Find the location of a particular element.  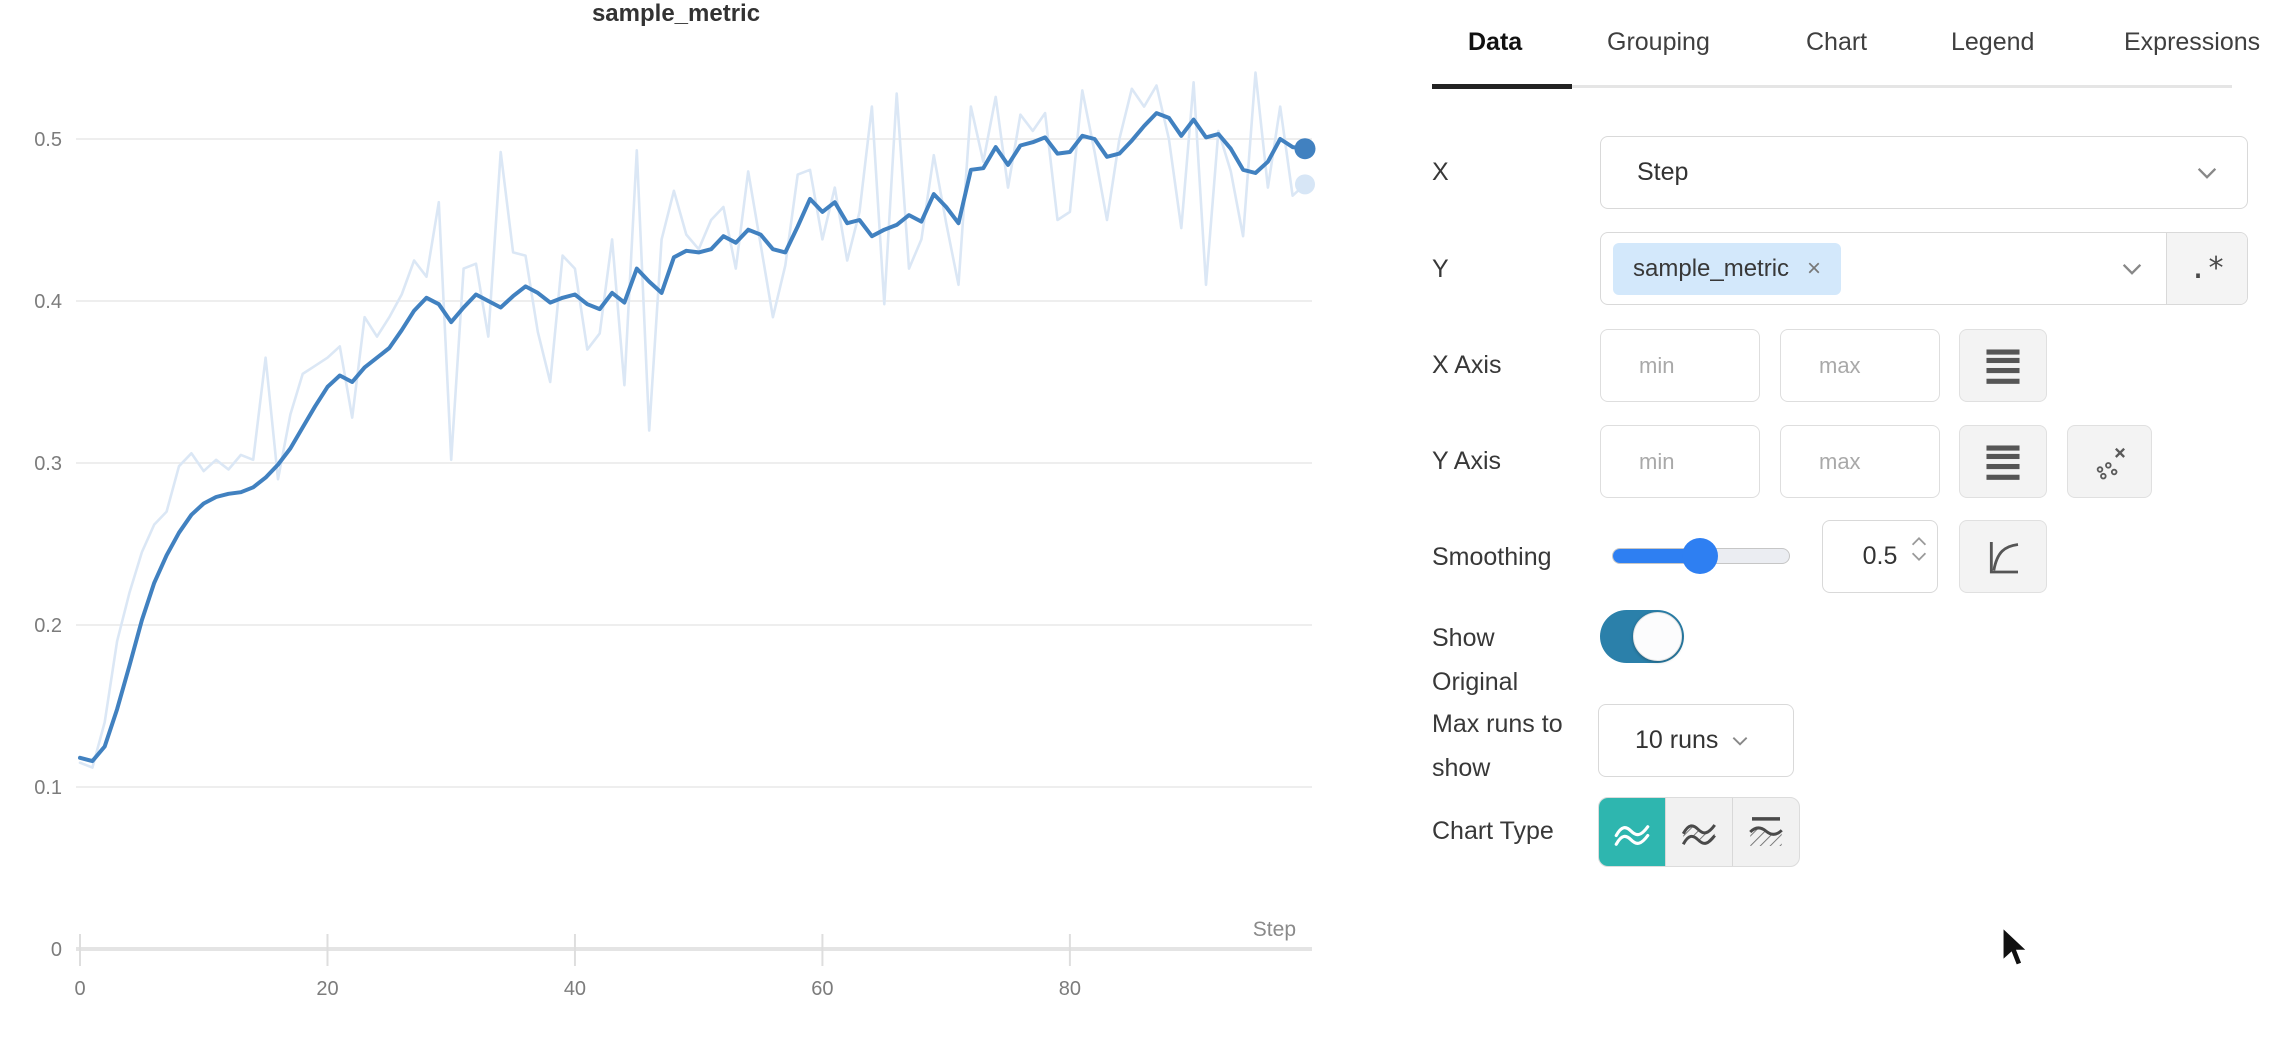

outliers-scatter-icon is located at coordinates (2110, 463).